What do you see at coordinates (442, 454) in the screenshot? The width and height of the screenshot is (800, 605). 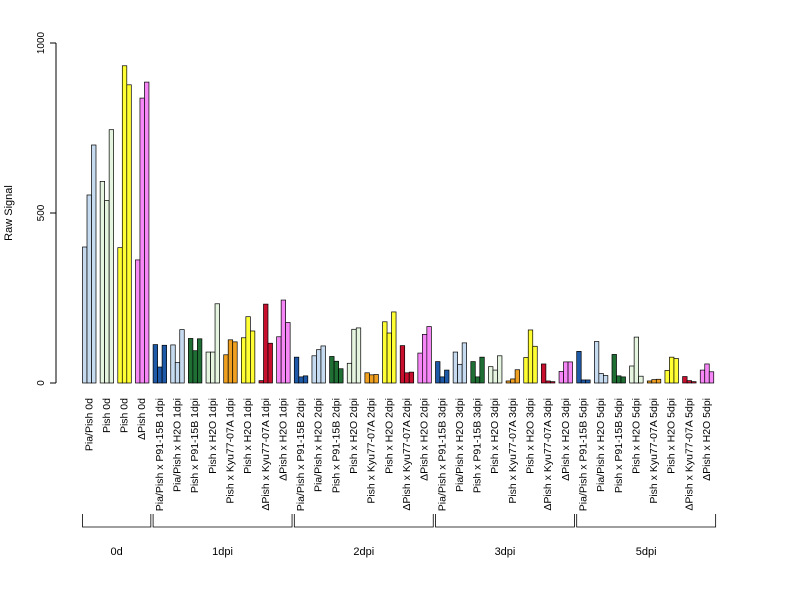 I see `x-tick-label: Pia/Pish x P91-15B 3dpi` at bounding box center [442, 454].